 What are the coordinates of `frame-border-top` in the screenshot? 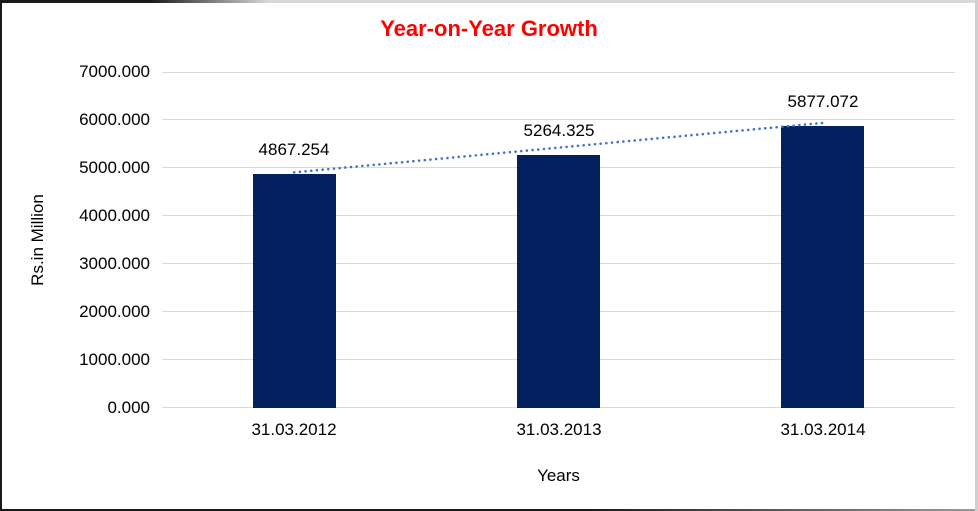 It's located at (489, 1).